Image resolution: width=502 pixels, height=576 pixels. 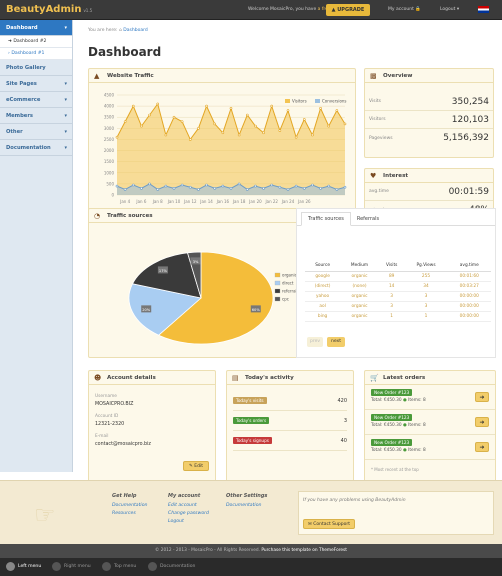 I want to click on table-header: Source, so click(x=323, y=266).